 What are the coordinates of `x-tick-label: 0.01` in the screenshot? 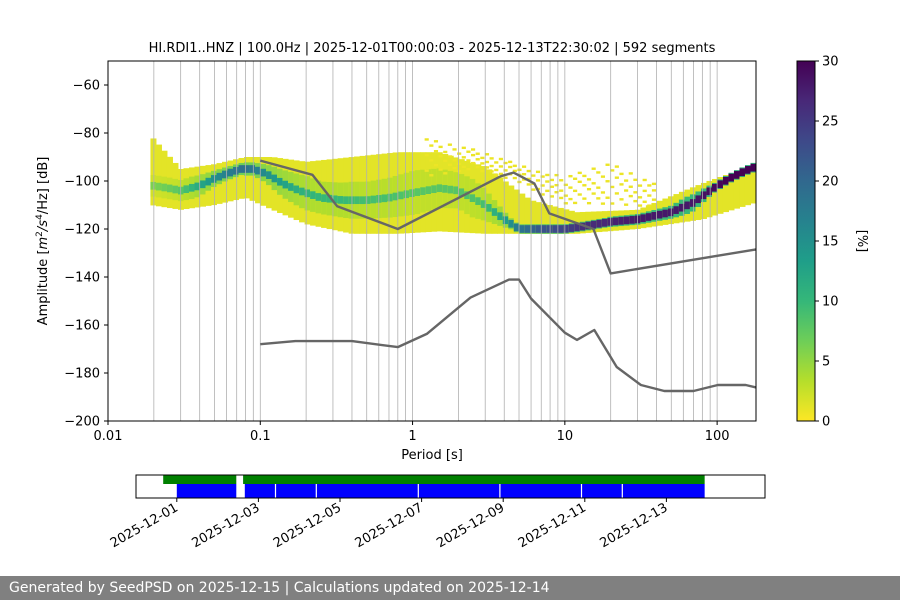 It's located at (108, 436).